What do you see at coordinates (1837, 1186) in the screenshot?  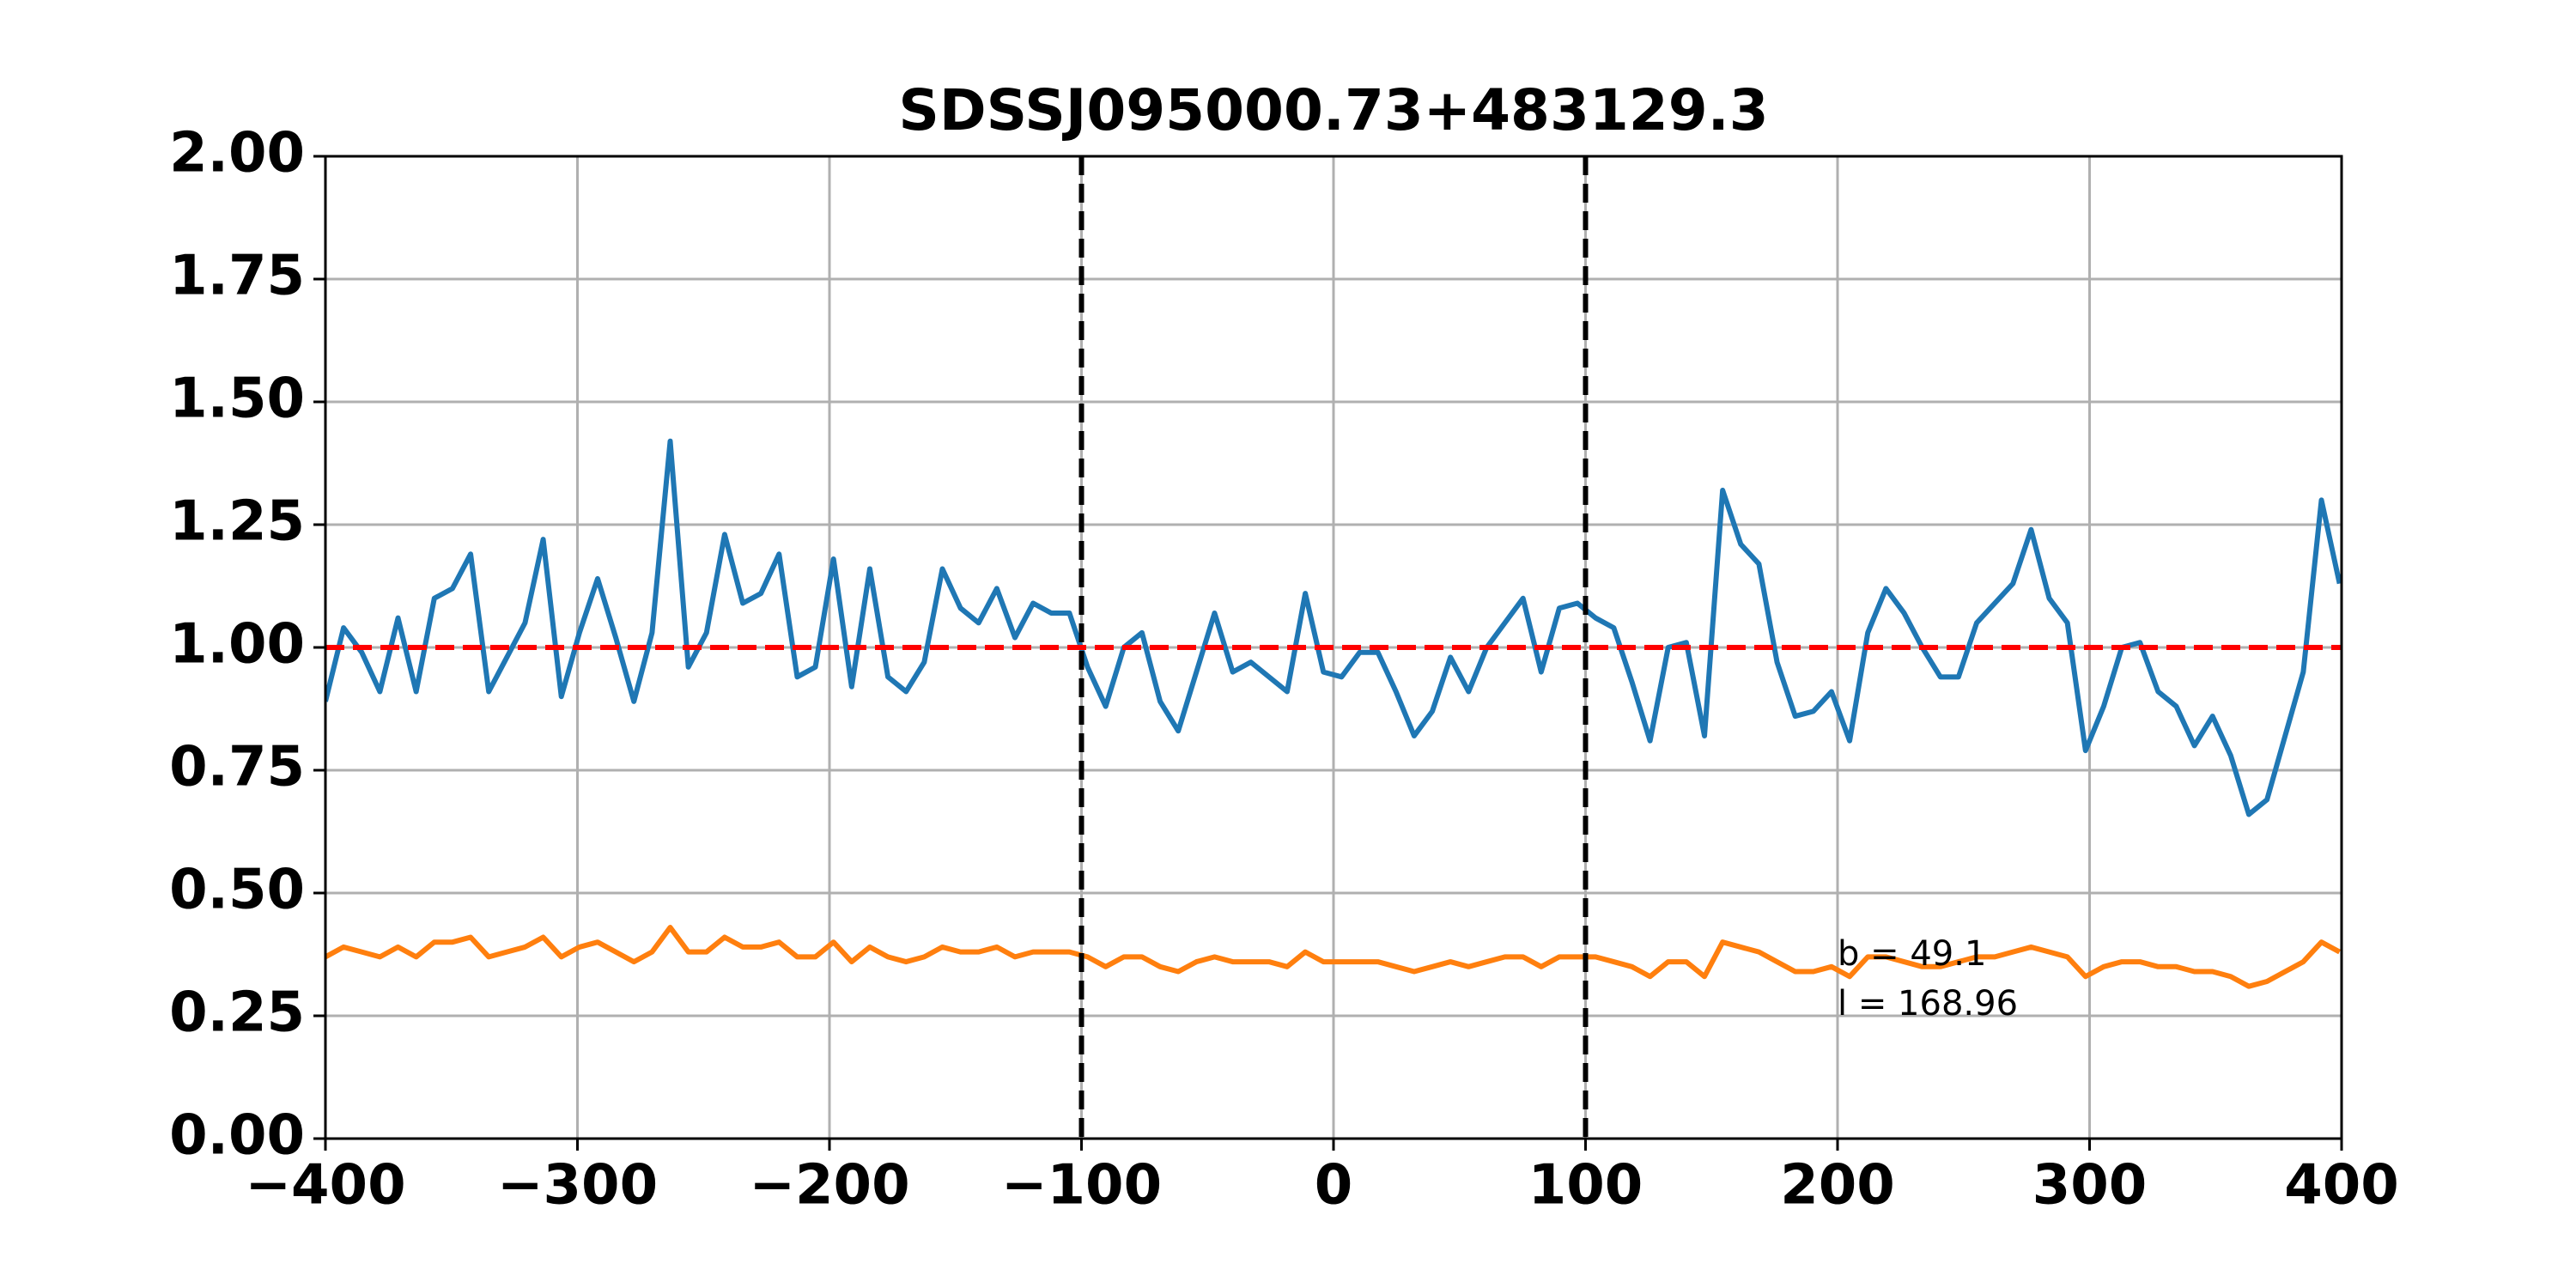 I see `x-tick-label: 200` at bounding box center [1837, 1186].